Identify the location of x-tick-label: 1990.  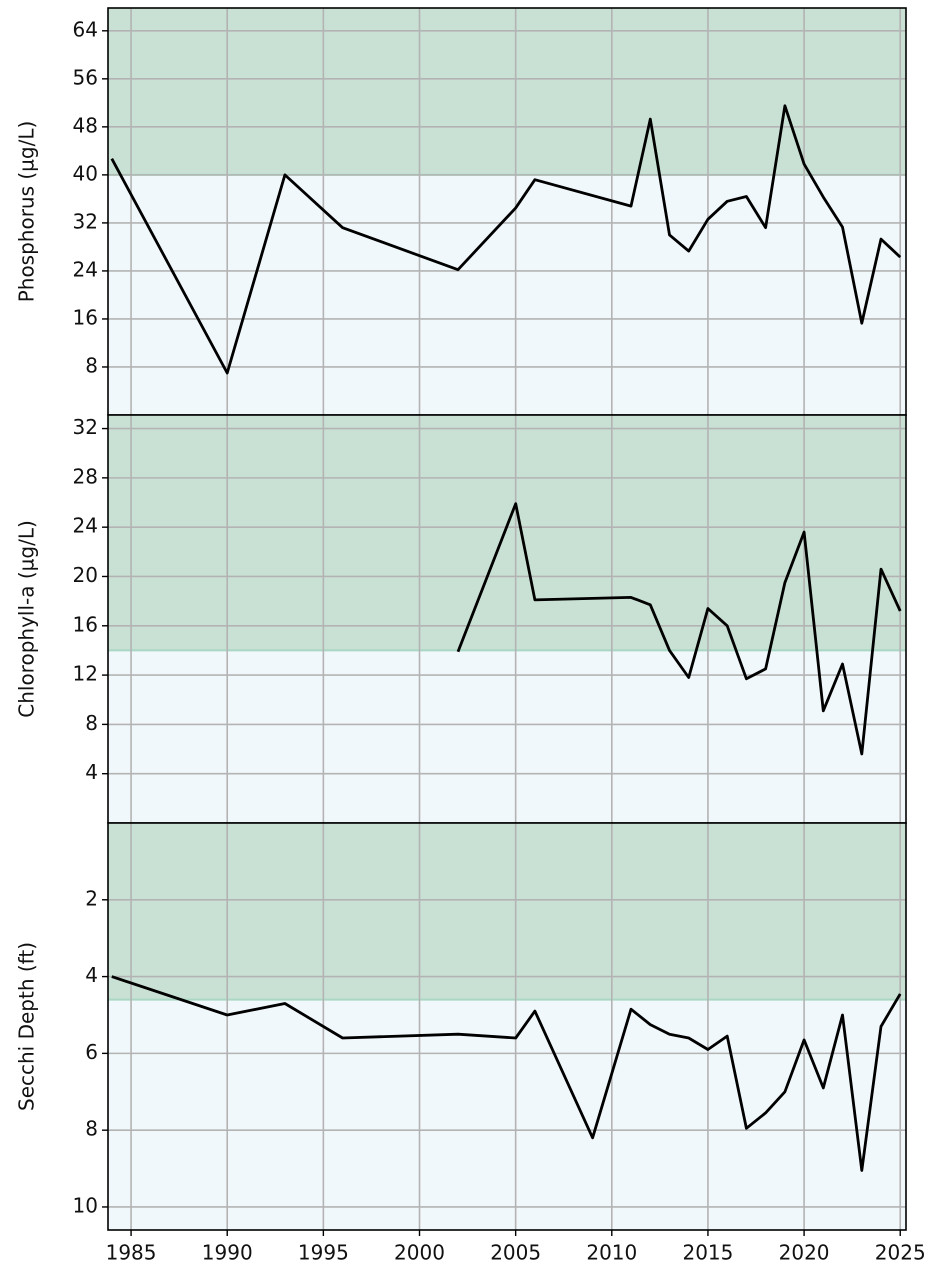
(227, 1253).